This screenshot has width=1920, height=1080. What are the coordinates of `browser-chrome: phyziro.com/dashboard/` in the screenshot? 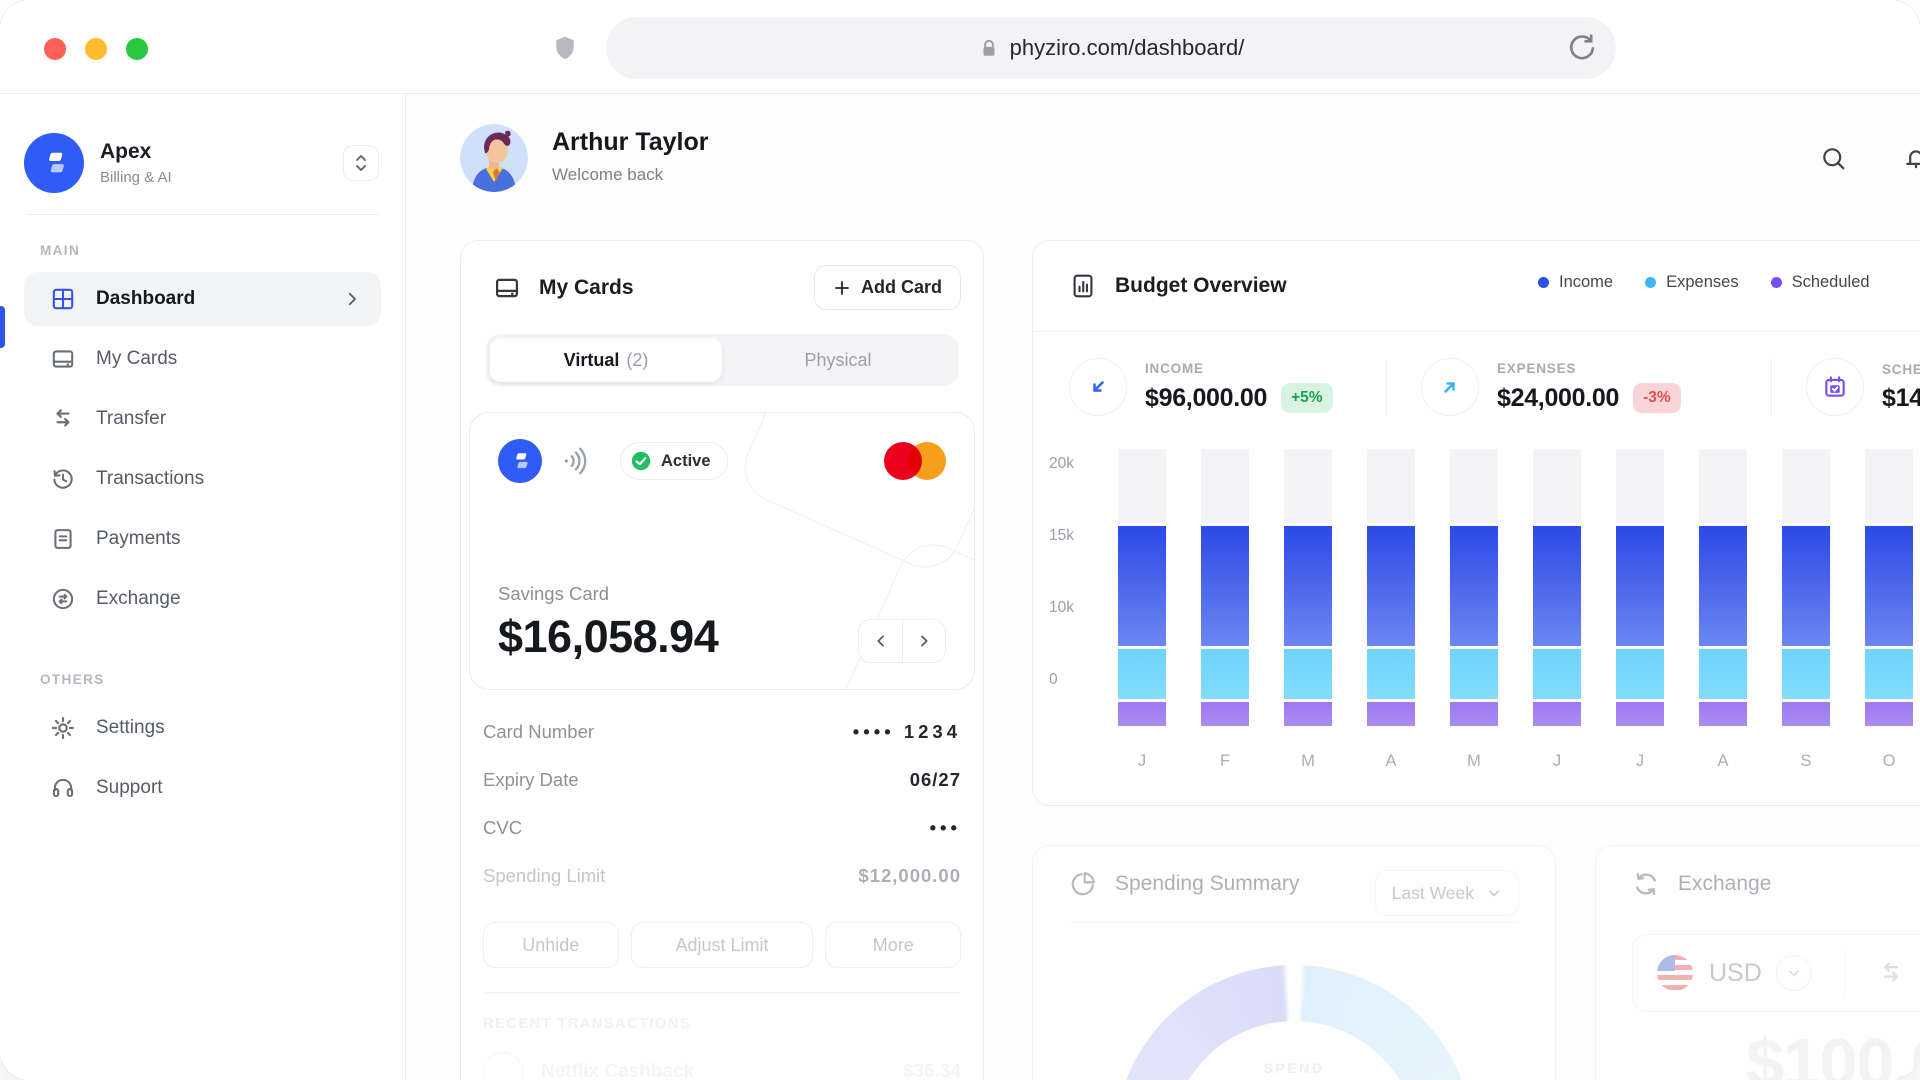 It's located at (960, 47).